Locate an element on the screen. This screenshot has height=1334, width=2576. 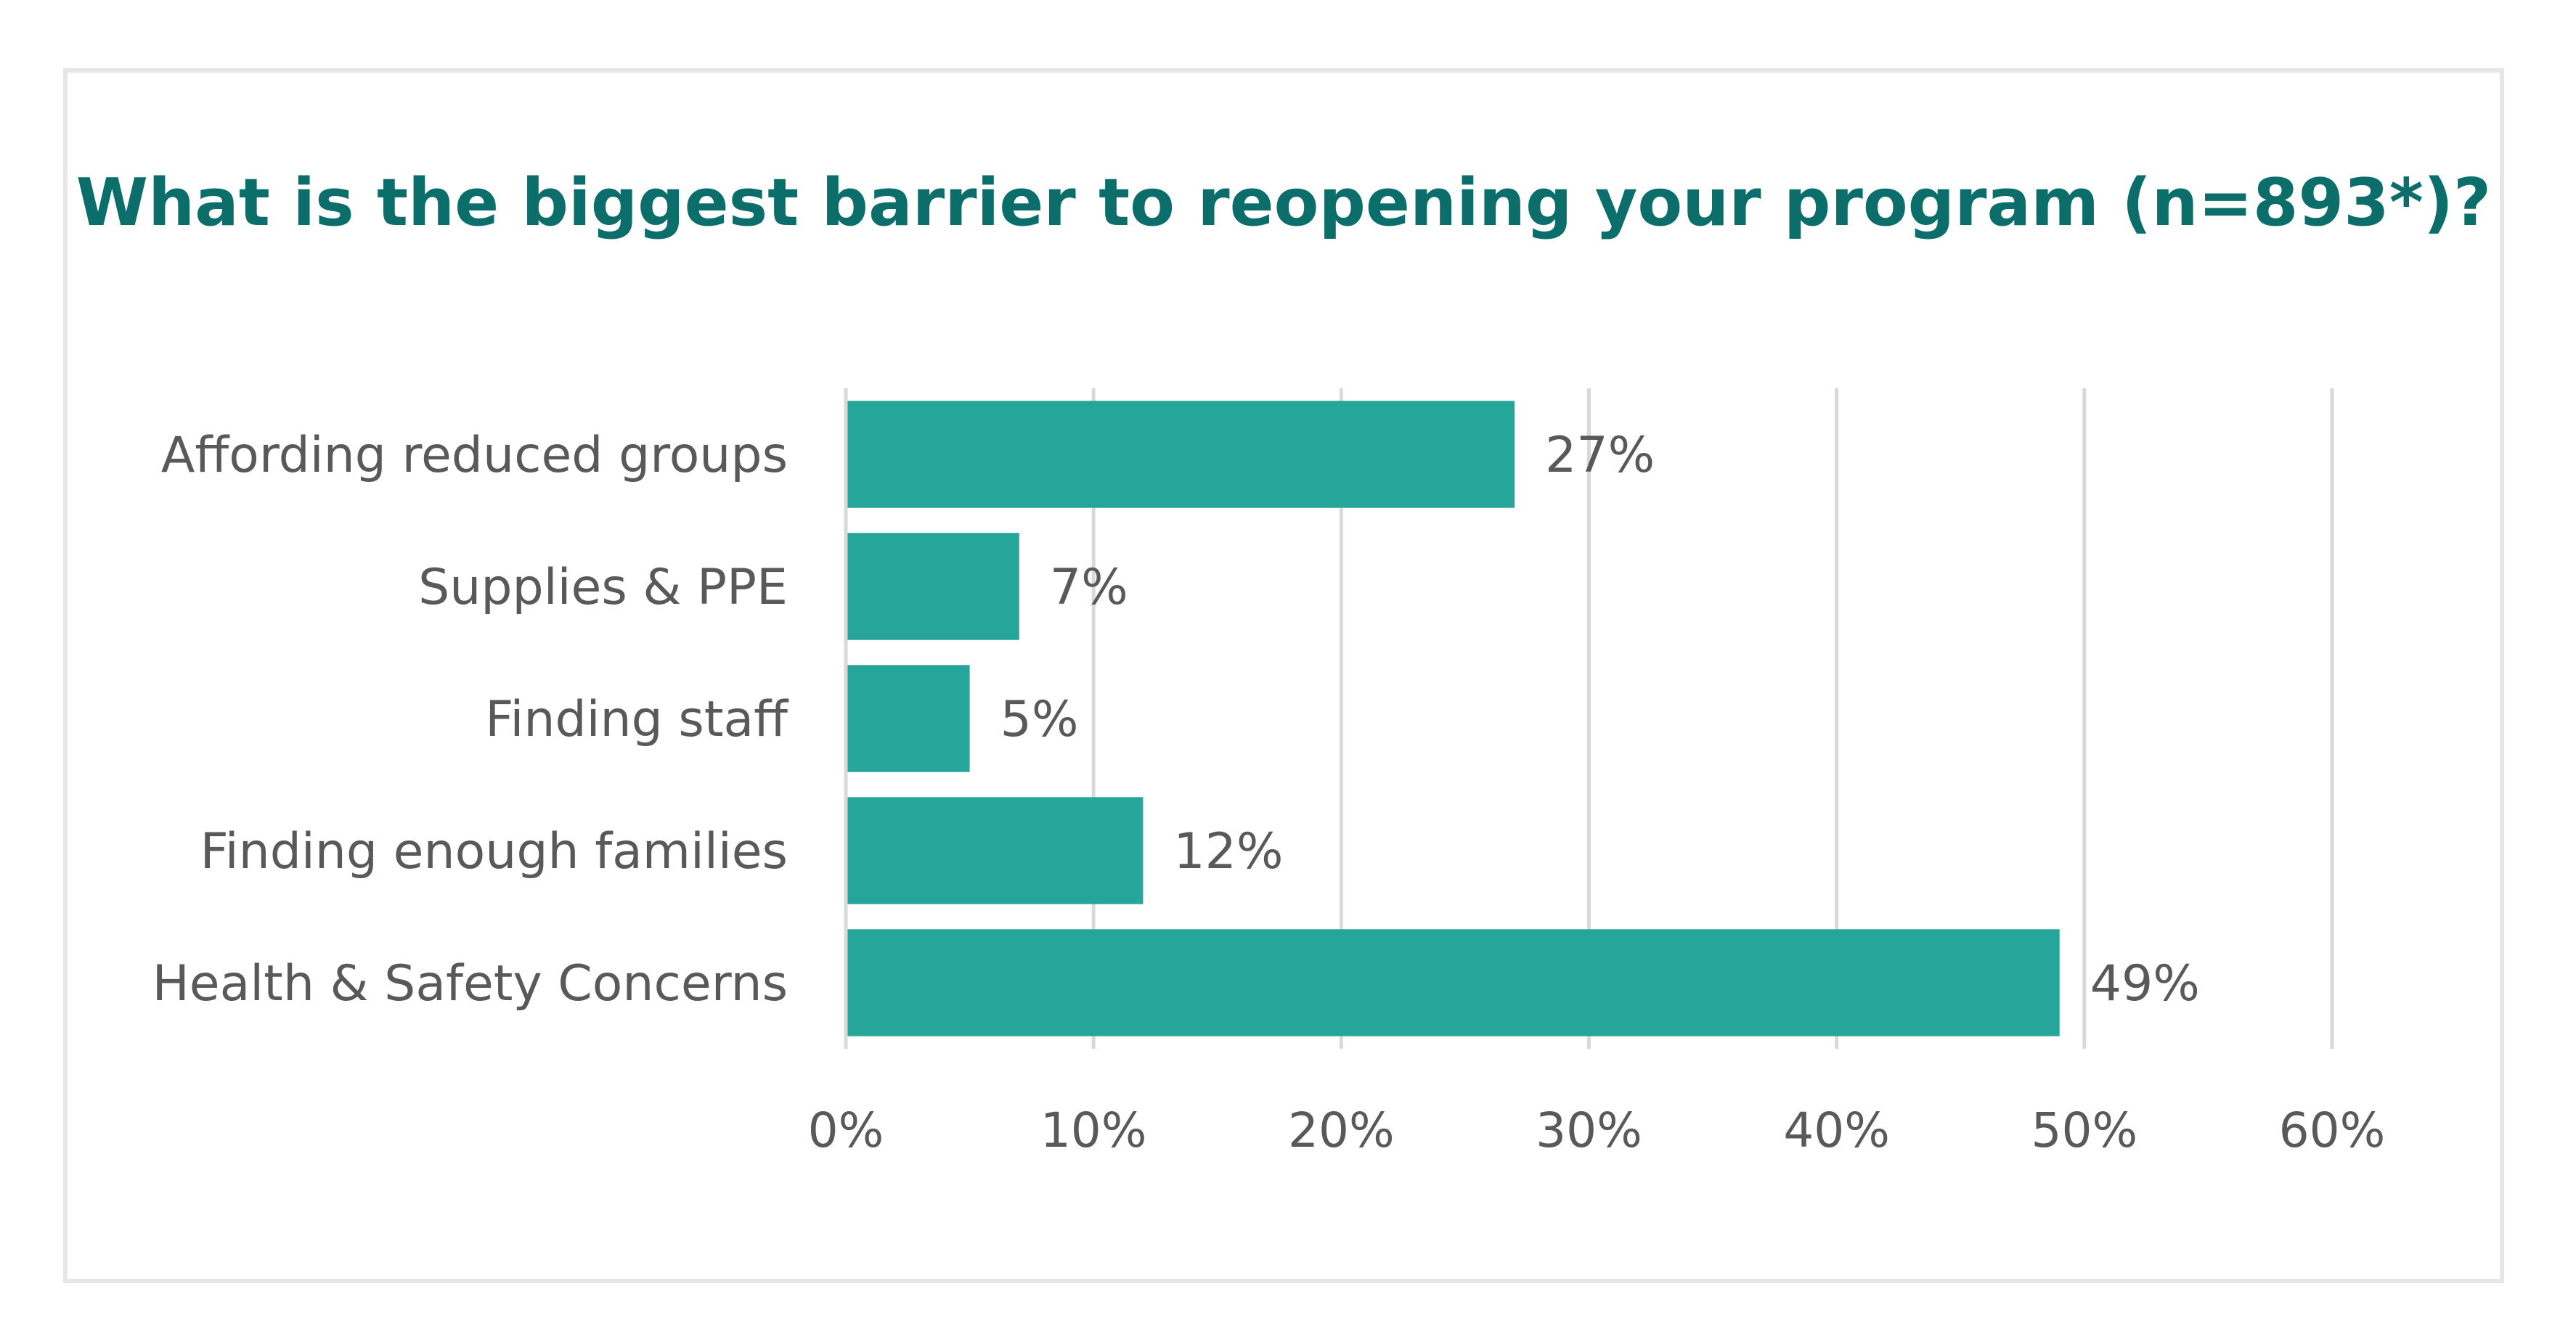
x-tick-label: 60% is located at coordinates (2332, 1130).